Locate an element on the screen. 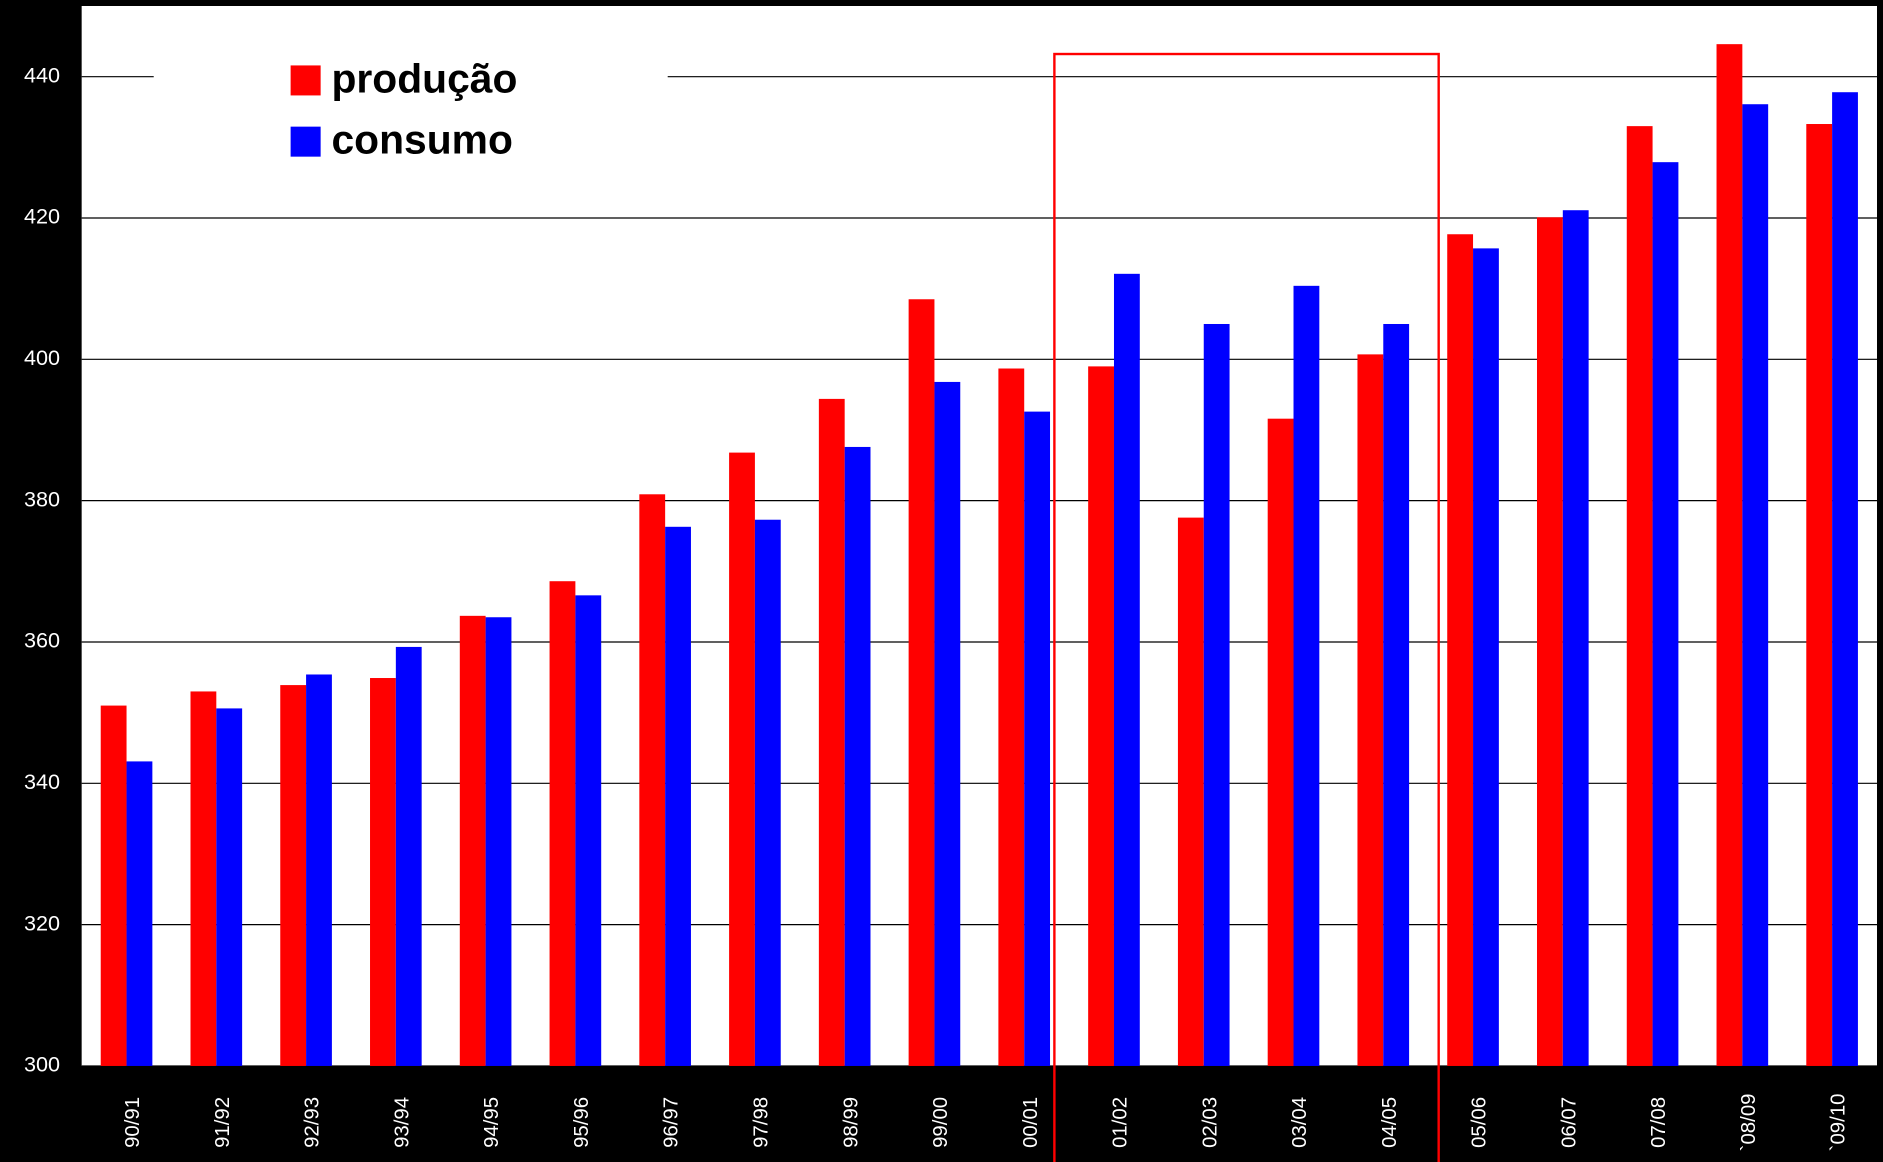  y-tick-label: 420 is located at coordinates (42, 216).